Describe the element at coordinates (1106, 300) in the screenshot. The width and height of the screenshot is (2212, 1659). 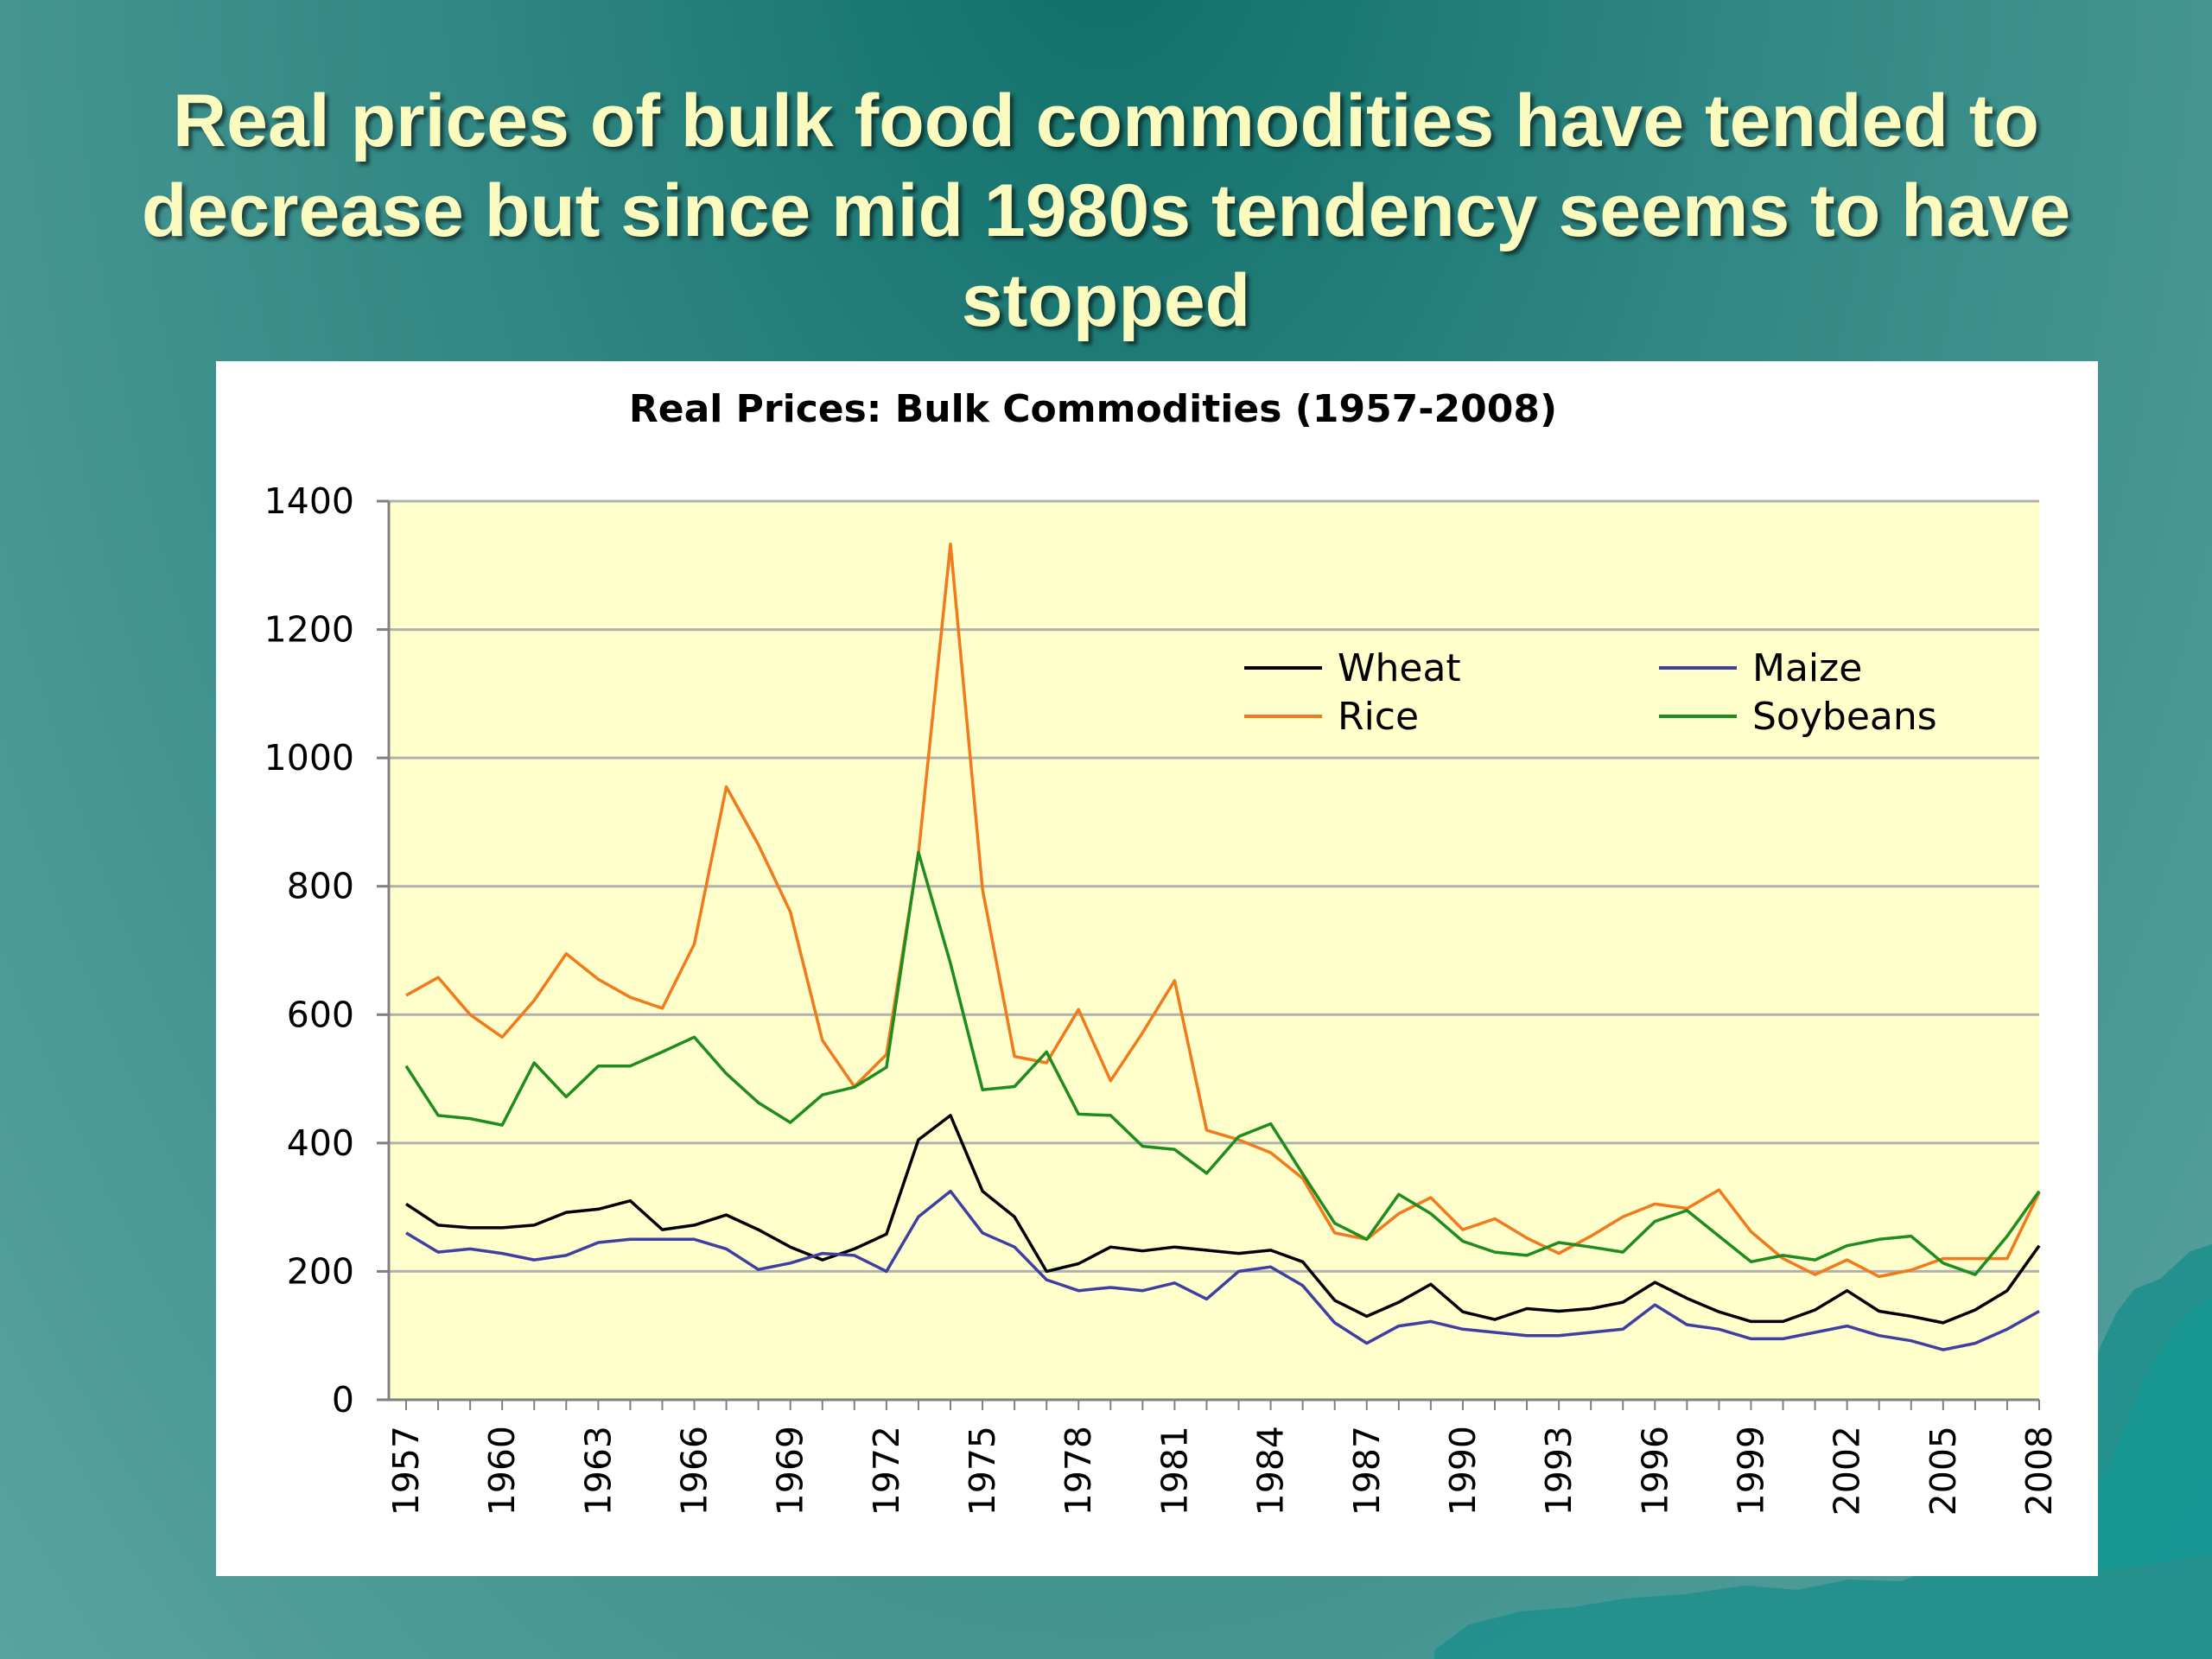
I see `slide-title-line-3: stopped` at that location.